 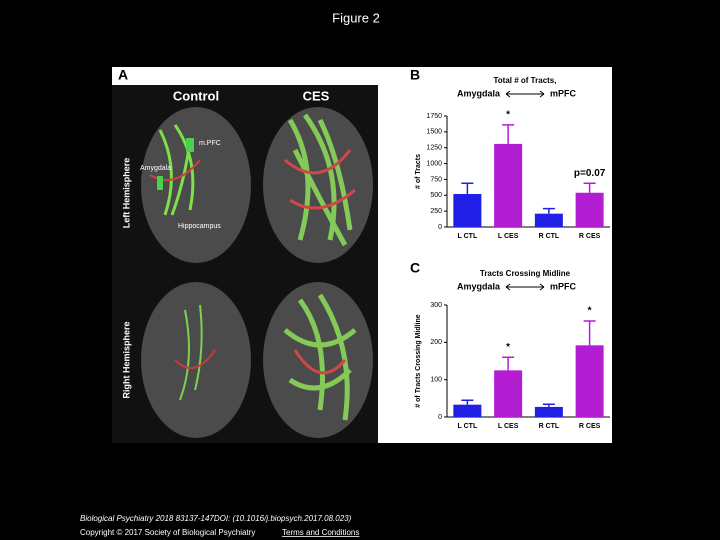 What do you see at coordinates (590, 173) in the screenshot?
I see `annotation: p=0.07` at bounding box center [590, 173].